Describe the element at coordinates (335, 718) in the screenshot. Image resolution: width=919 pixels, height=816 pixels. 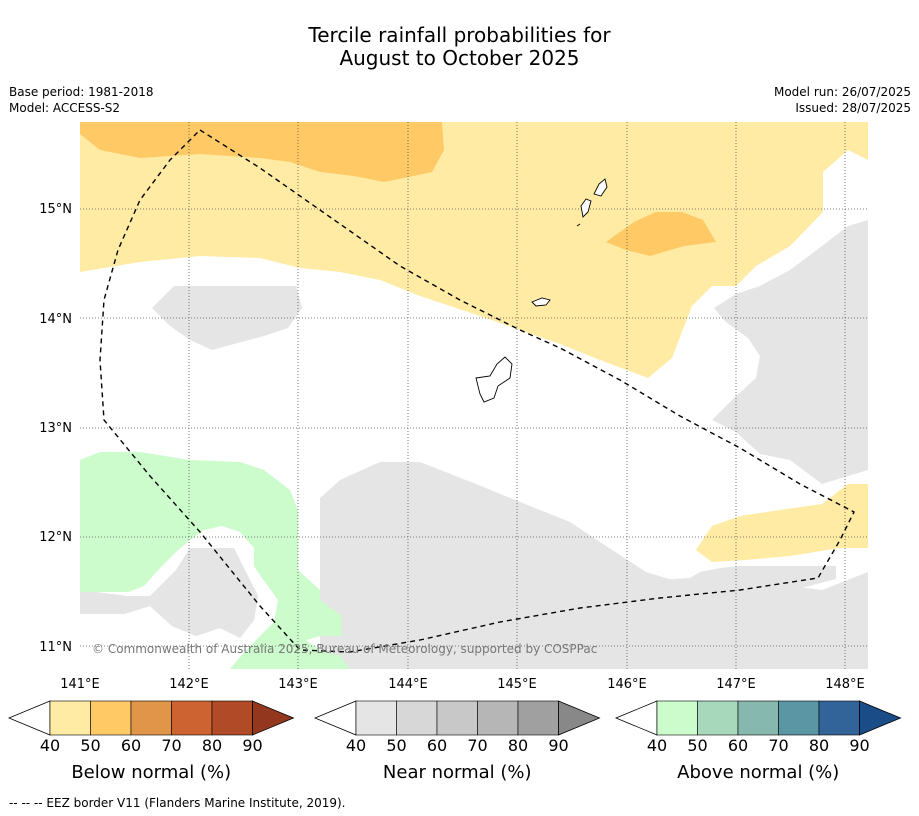
I see `near-extend-low` at that location.